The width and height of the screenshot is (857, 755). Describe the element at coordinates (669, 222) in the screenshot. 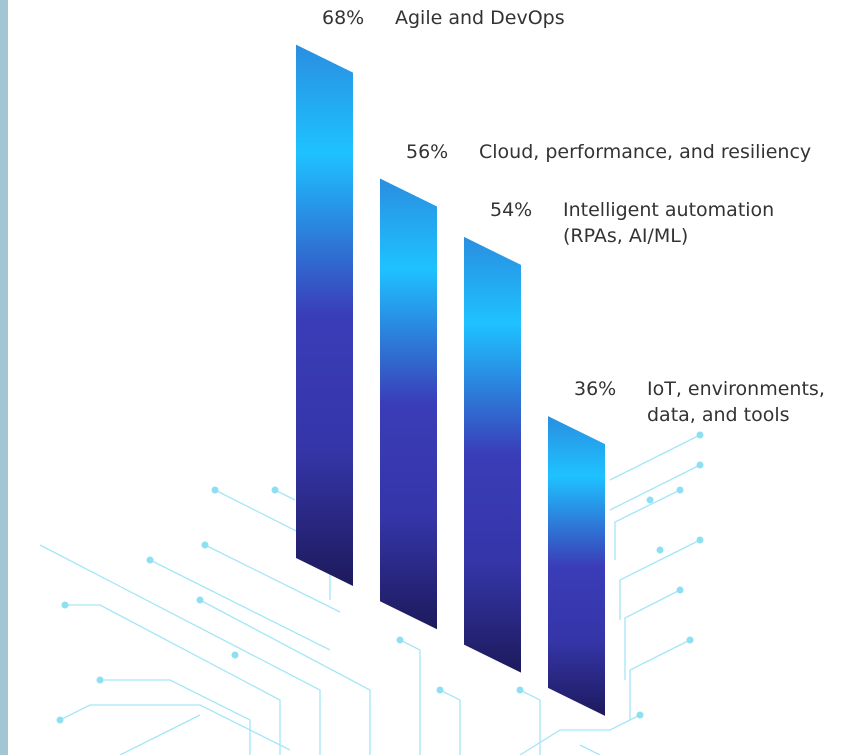

I see `category-label: Intelligent automation (RPAs, AI/ML)` at that location.